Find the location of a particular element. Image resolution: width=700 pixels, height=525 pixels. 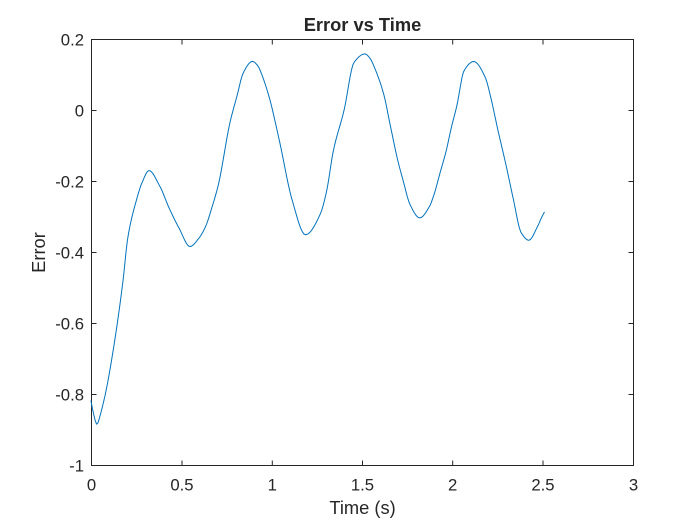

svg-text: 2 is located at coordinates (452, 485).